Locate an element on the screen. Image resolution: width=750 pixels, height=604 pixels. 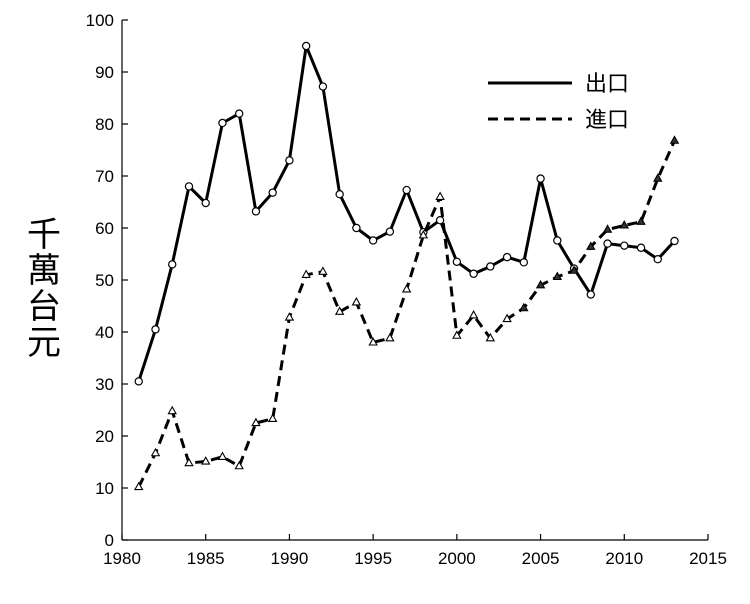
y-tick-label: 80 is located at coordinates (104, 124).